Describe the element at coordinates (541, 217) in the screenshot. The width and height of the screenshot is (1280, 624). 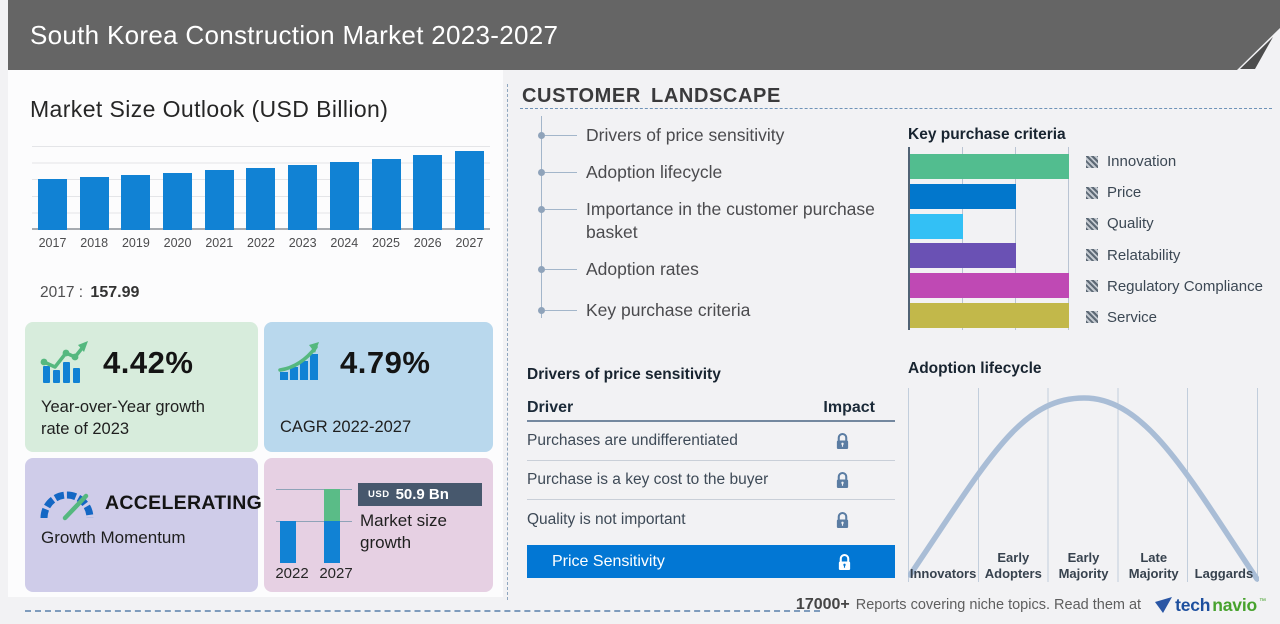
I see `list-spine` at that location.